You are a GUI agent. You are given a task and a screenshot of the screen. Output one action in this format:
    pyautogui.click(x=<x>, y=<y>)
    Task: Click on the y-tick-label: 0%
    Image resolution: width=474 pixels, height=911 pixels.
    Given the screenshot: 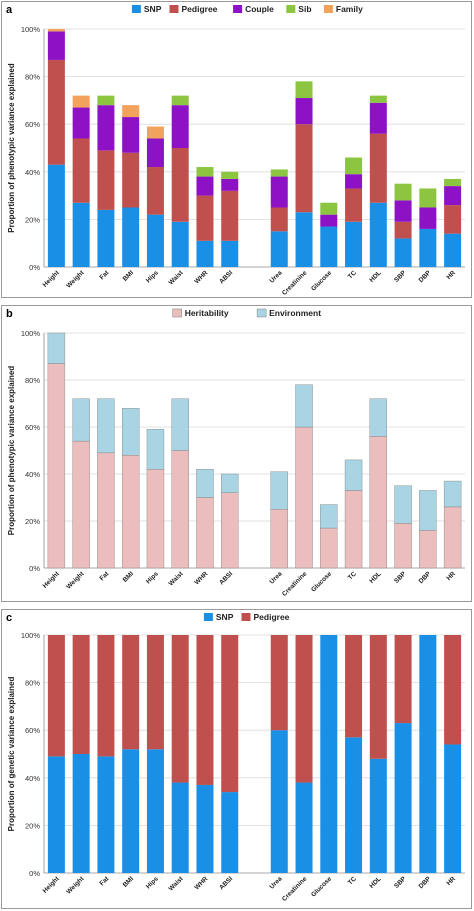 What is the action you would take?
    pyautogui.click(x=34, y=873)
    